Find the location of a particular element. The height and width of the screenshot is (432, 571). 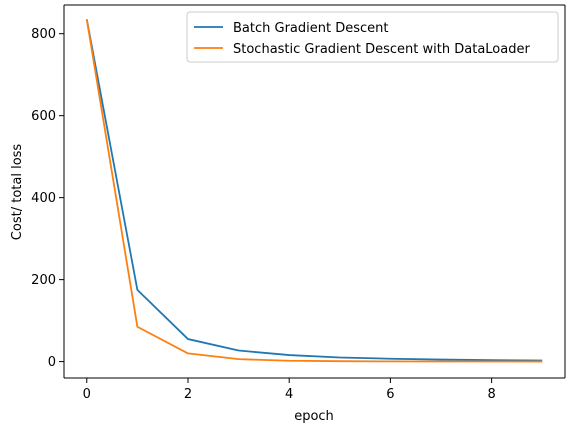

y-tick-label: 800 is located at coordinates (43, 34).